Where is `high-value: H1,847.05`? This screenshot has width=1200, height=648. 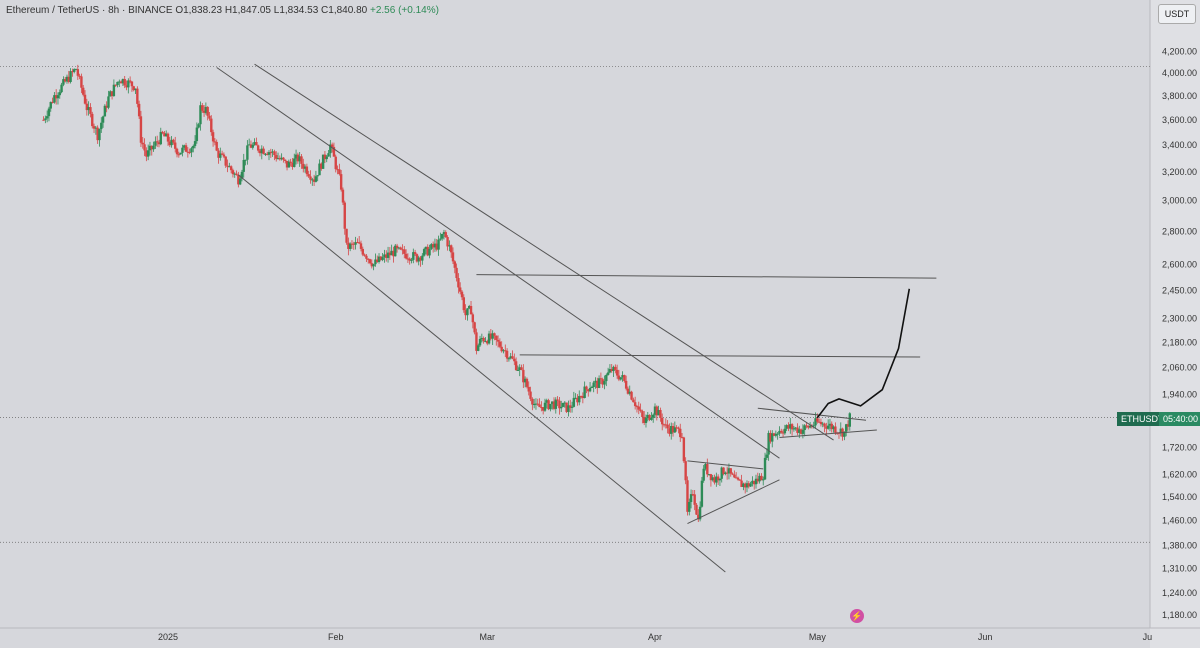 high-value: H1,847.05 is located at coordinates (247, 10).